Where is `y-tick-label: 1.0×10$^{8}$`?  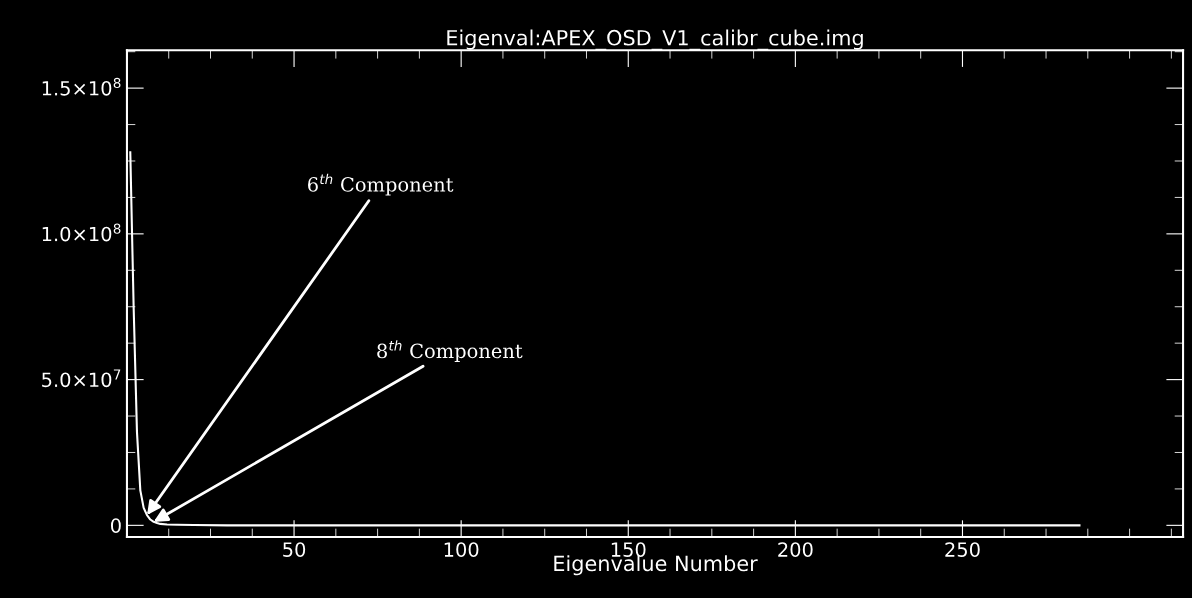 y-tick-label: 1.0×10$^{8}$ is located at coordinates (81, 232).